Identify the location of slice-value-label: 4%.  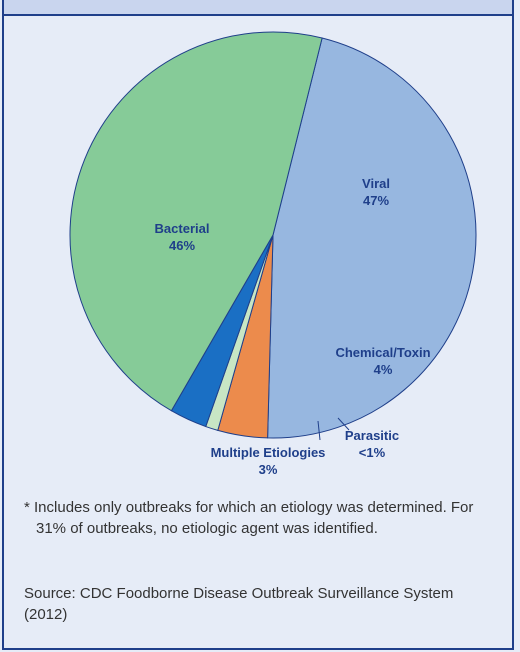
(383, 369).